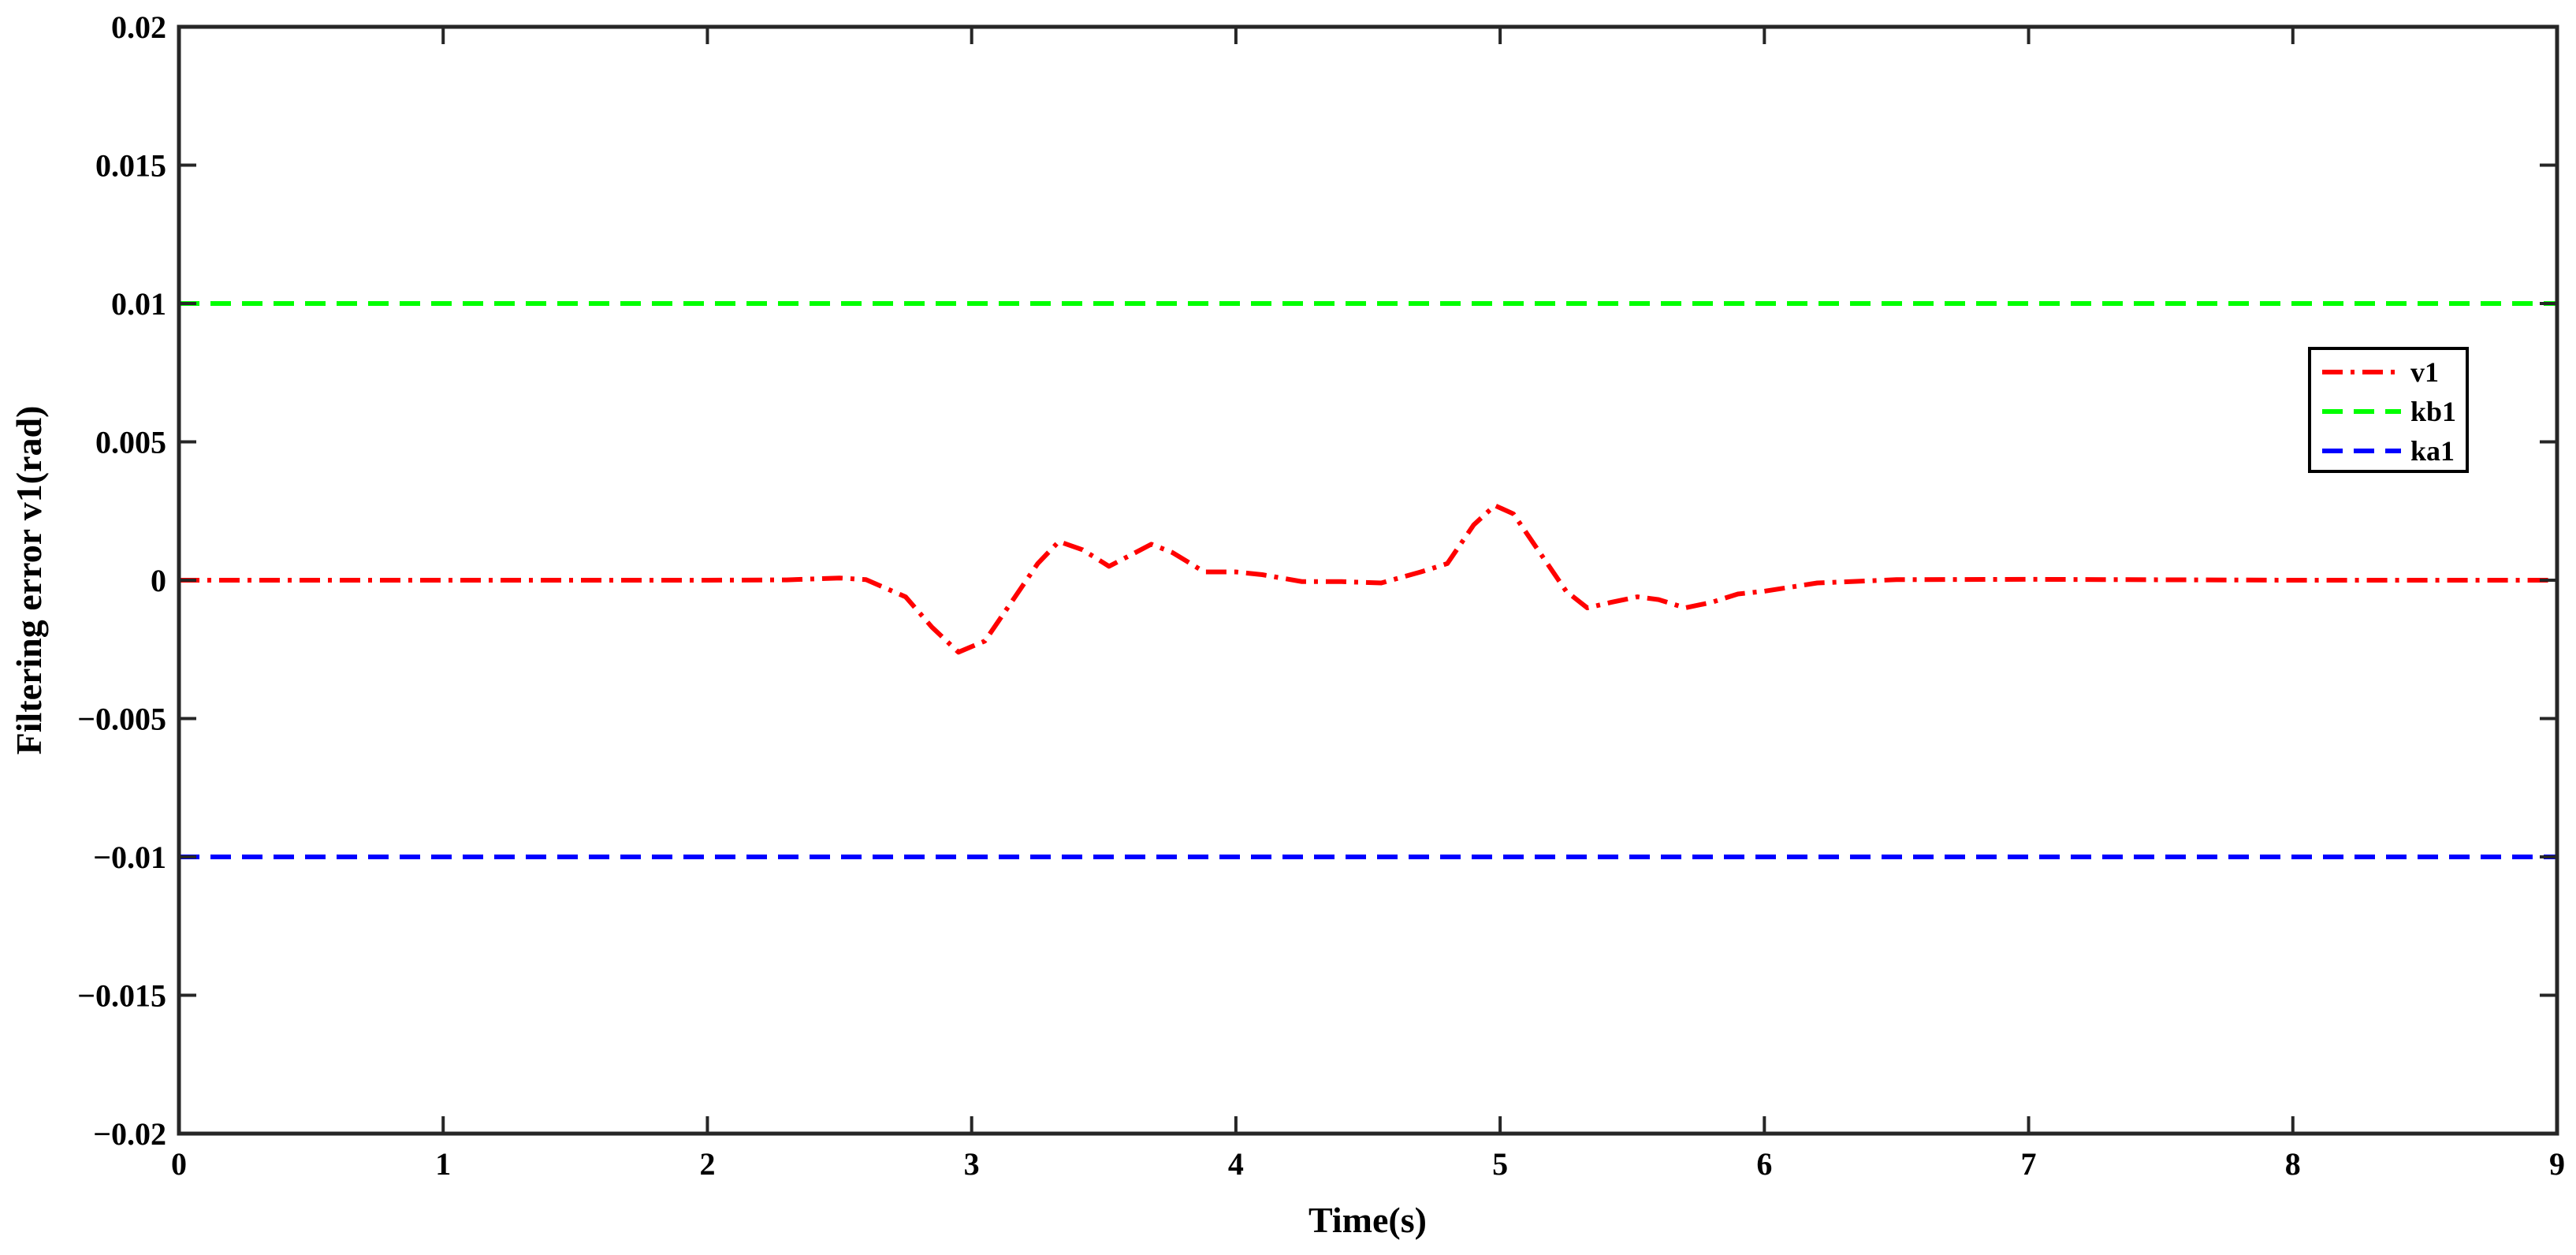 This screenshot has width=2576, height=1255. Describe the element at coordinates (2388, 410) in the screenshot. I see `legend: v1 kb1 ka1` at that location.